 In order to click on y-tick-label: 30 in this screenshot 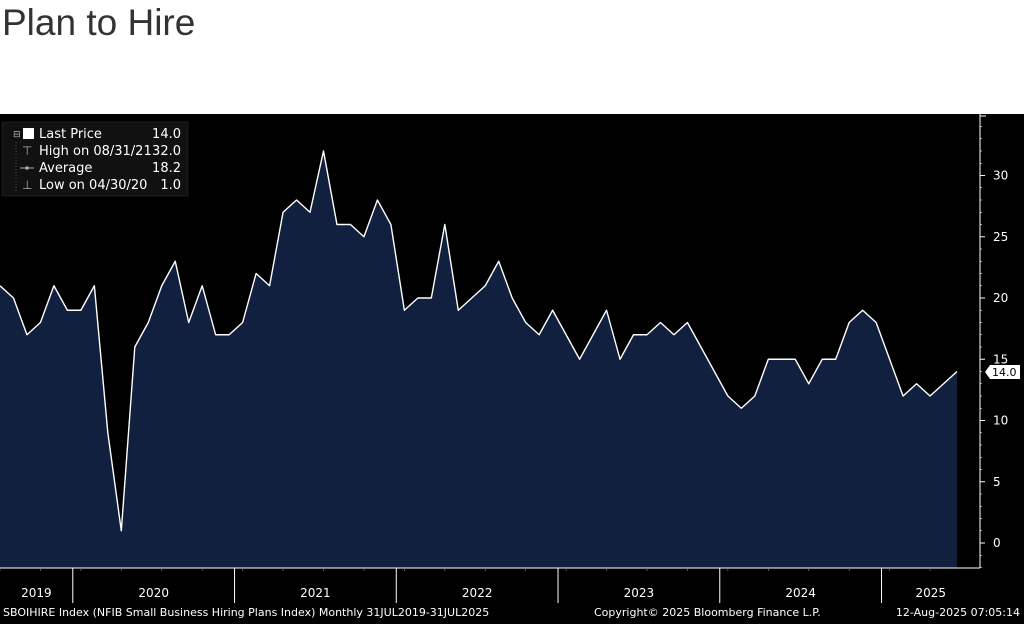, I will do `click(1000, 176)`.